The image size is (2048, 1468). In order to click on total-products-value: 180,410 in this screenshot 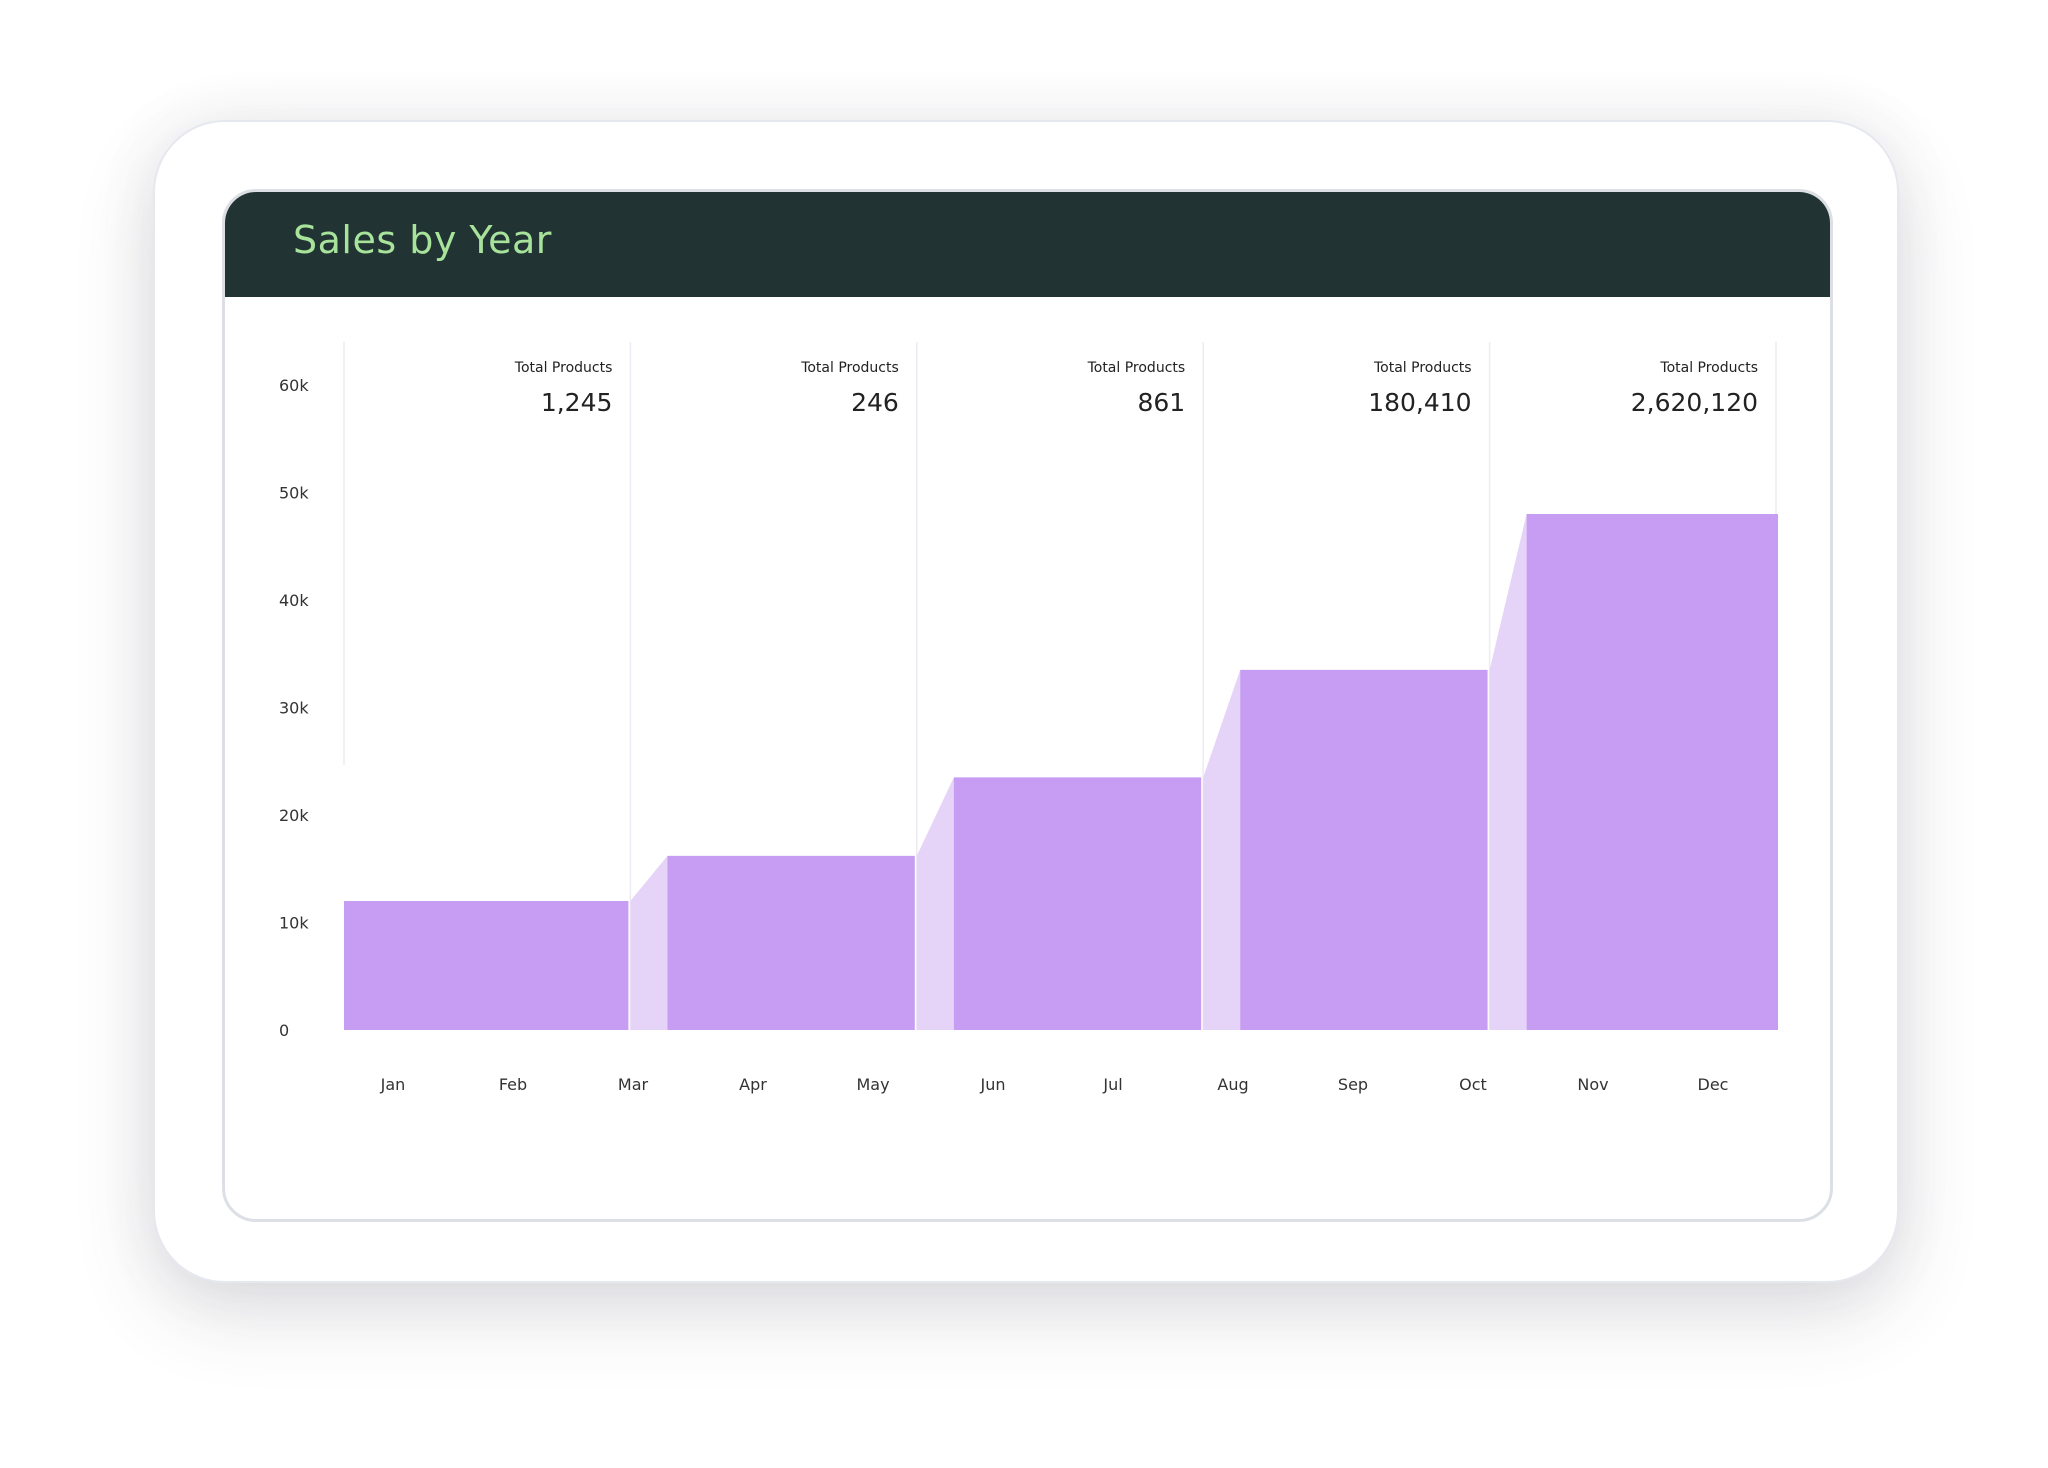, I will do `click(1419, 402)`.